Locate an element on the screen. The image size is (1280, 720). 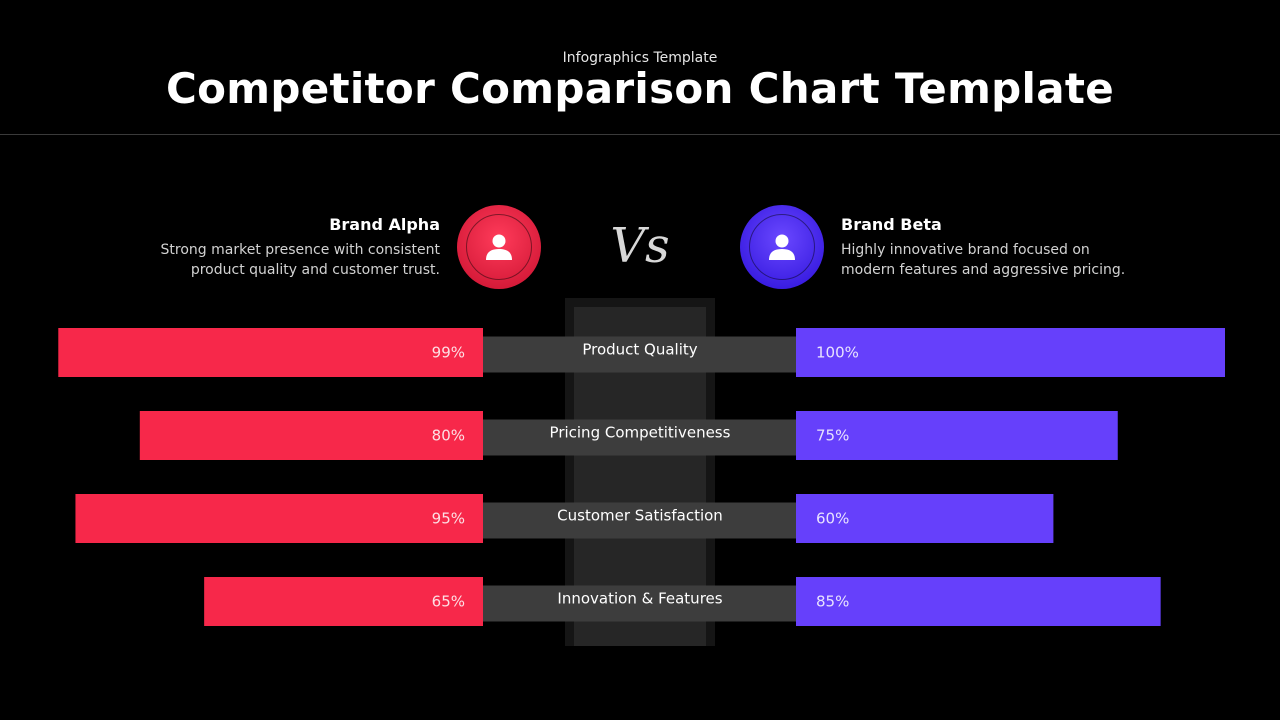
category-label: Innovation & Features is located at coordinates (639, 599).